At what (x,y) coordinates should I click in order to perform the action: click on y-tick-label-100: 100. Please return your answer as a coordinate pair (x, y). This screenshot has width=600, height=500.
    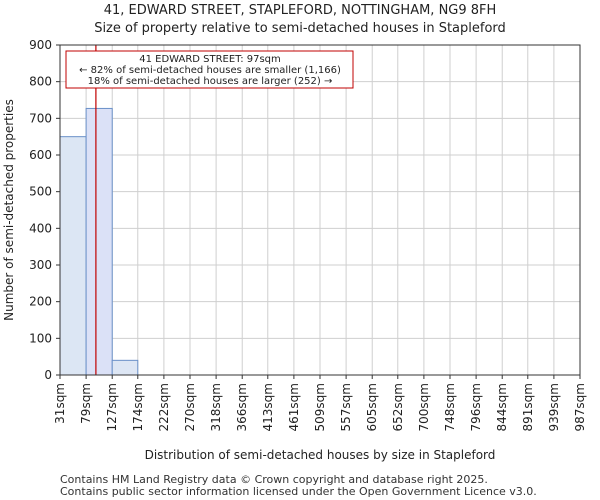
    Looking at the image, I should click on (40, 338).